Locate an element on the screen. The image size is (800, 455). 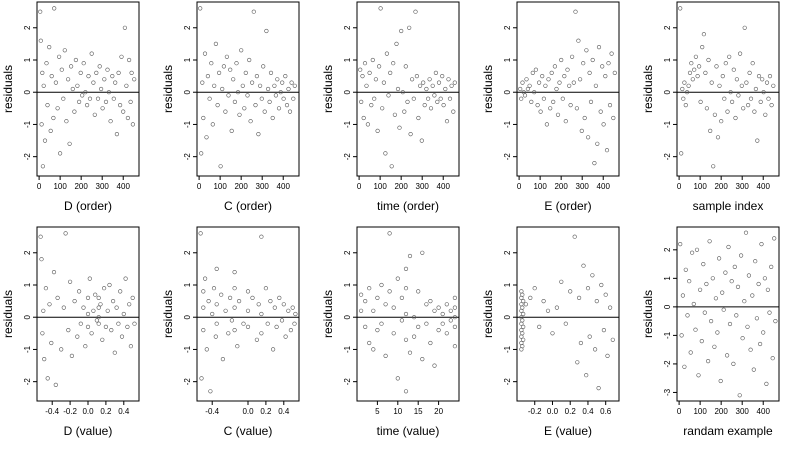
x-tick-label: 100 is located at coordinates (380, 186).